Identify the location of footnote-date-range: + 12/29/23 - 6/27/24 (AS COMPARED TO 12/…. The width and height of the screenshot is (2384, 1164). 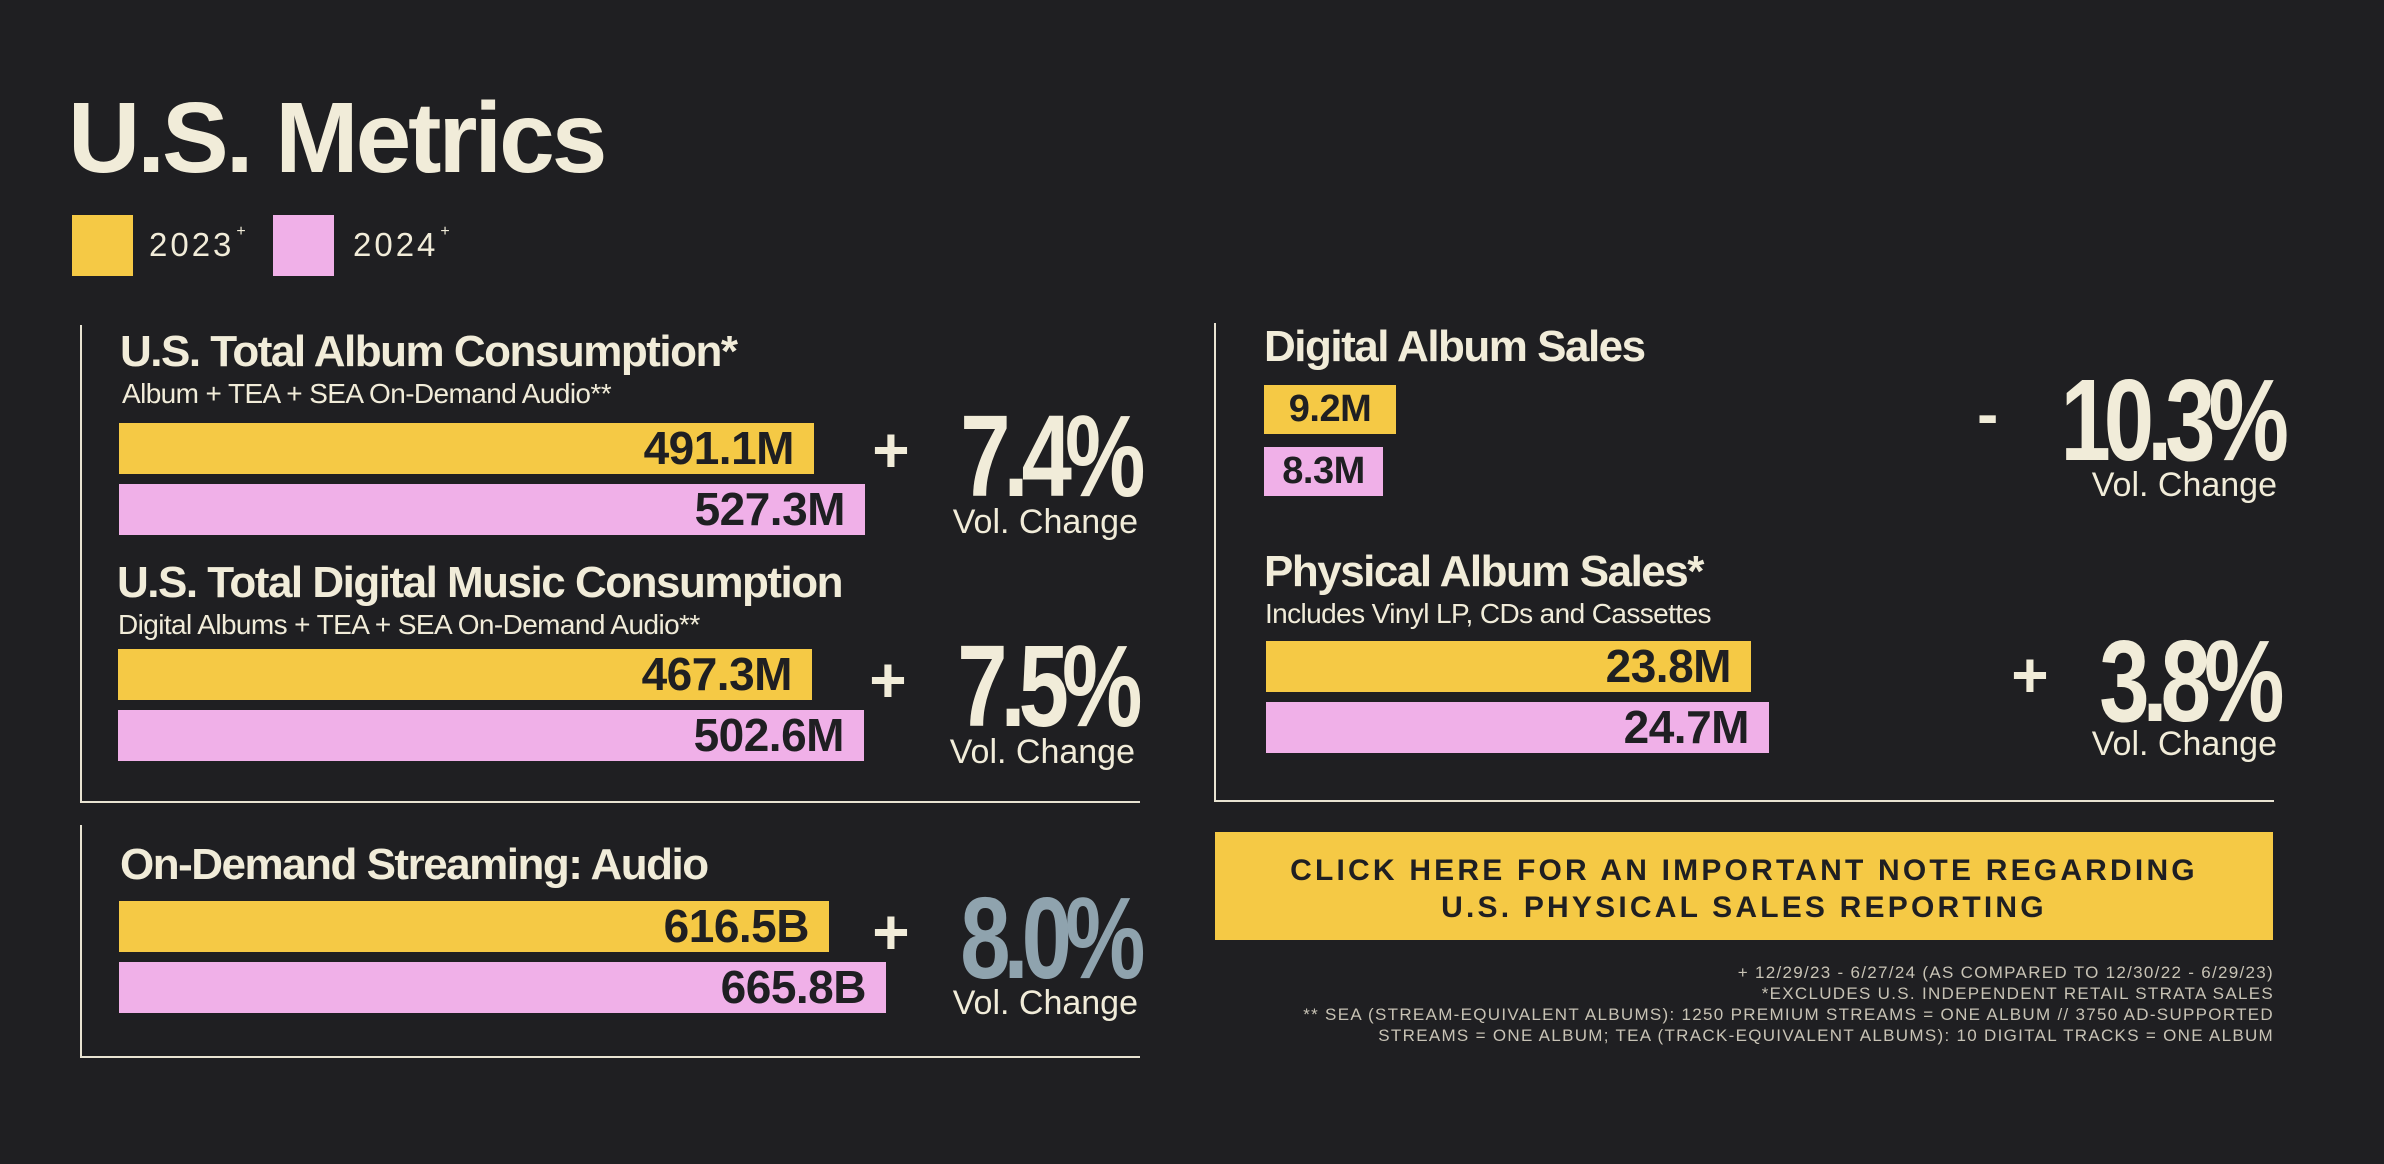
(2005, 972).